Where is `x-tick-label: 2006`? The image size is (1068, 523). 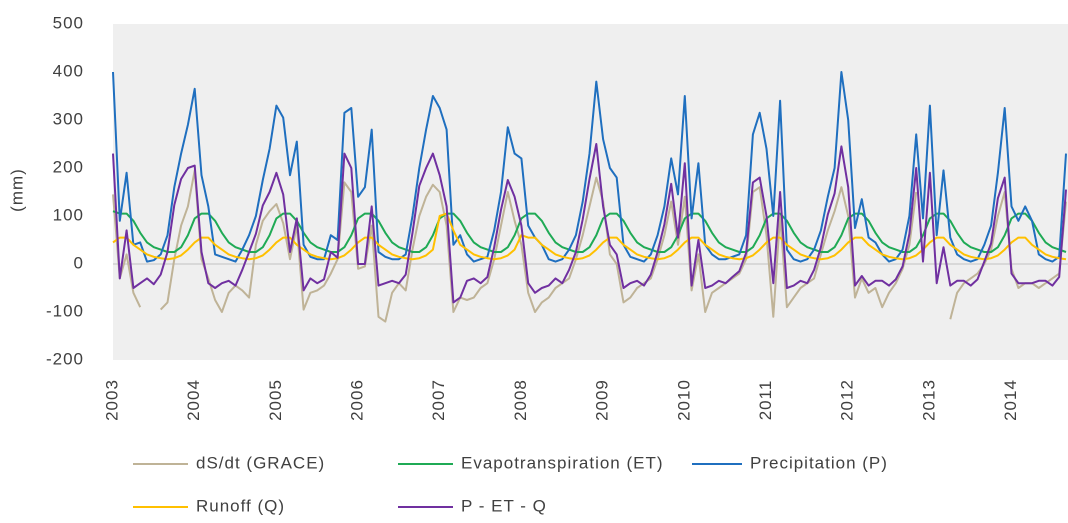
x-tick-label: 2006 is located at coordinates (357, 400).